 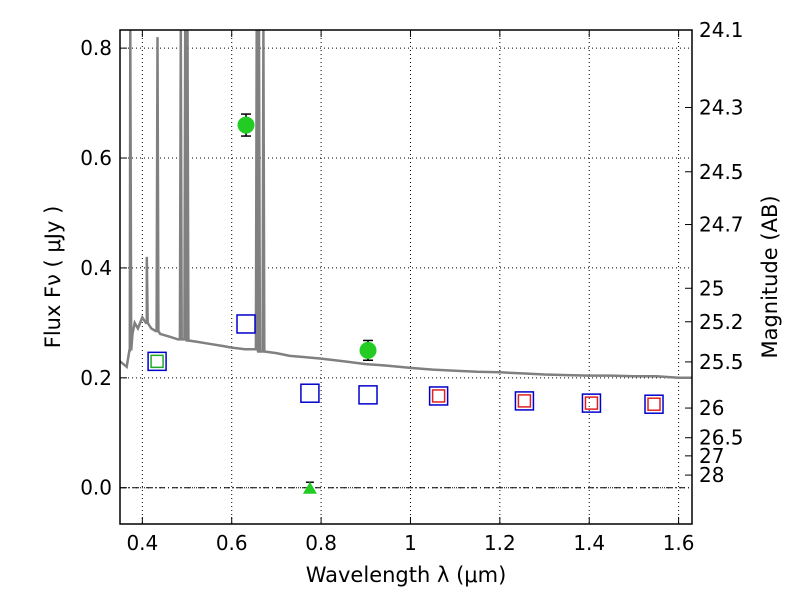 I want to click on x-tick-label: 1.2, so click(x=500, y=543).